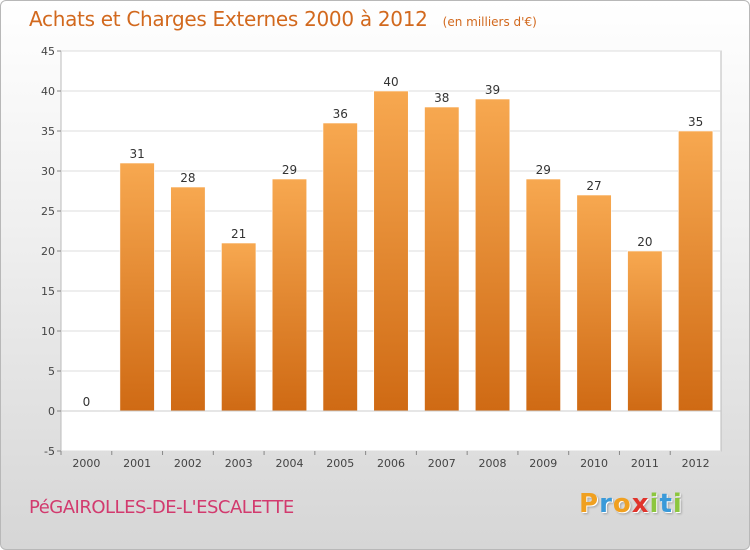 The height and width of the screenshot is (550, 750). I want to click on commune-name: PéGAIROLLES-DE-L'ESCALETTE, so click(161, 507).